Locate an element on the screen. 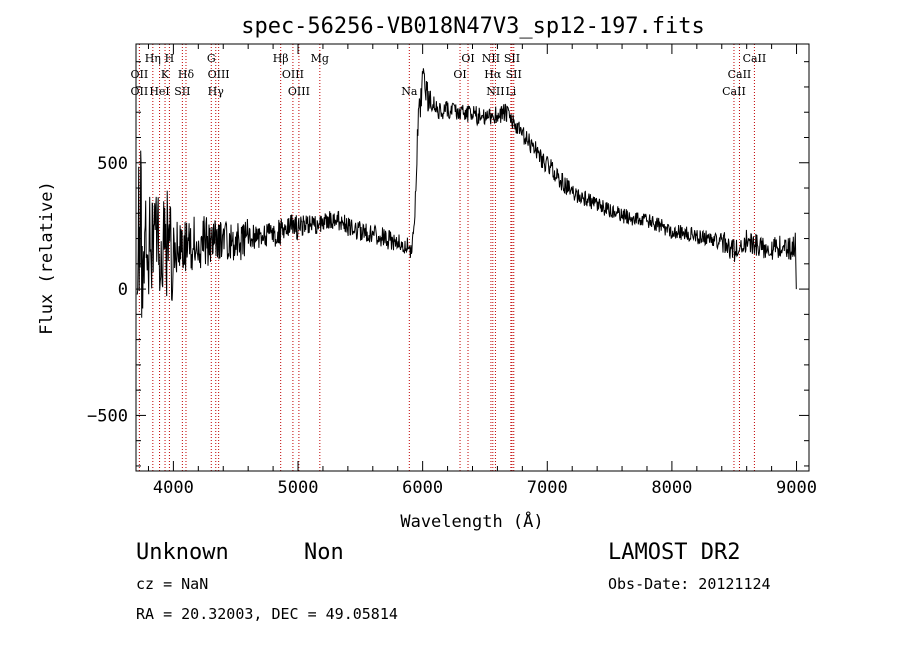 This screenshot has width=900, height=649. x-tick-label: 7000 is located at coordinates (547, 488).